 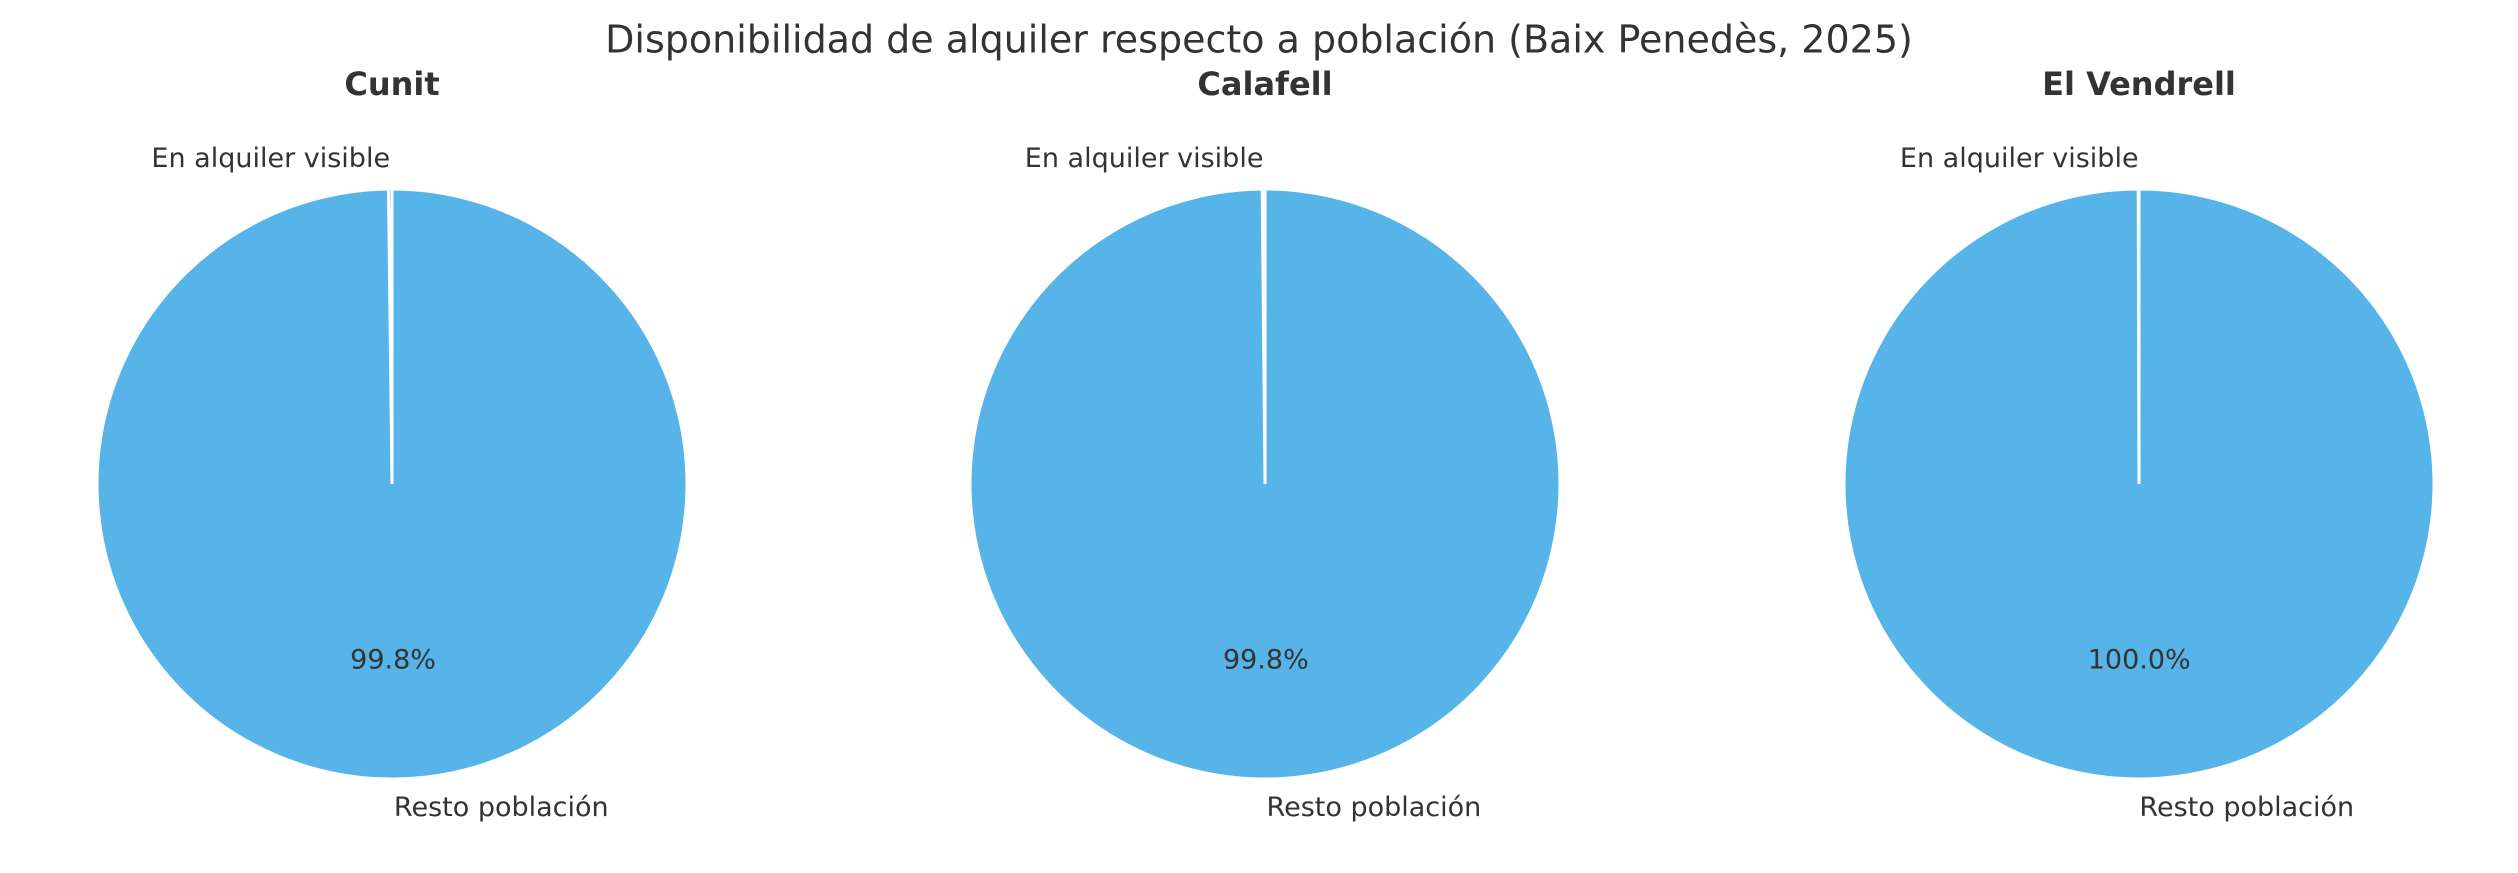 I want to click on chart-title: Calafell, so click(x=1264, y=84).